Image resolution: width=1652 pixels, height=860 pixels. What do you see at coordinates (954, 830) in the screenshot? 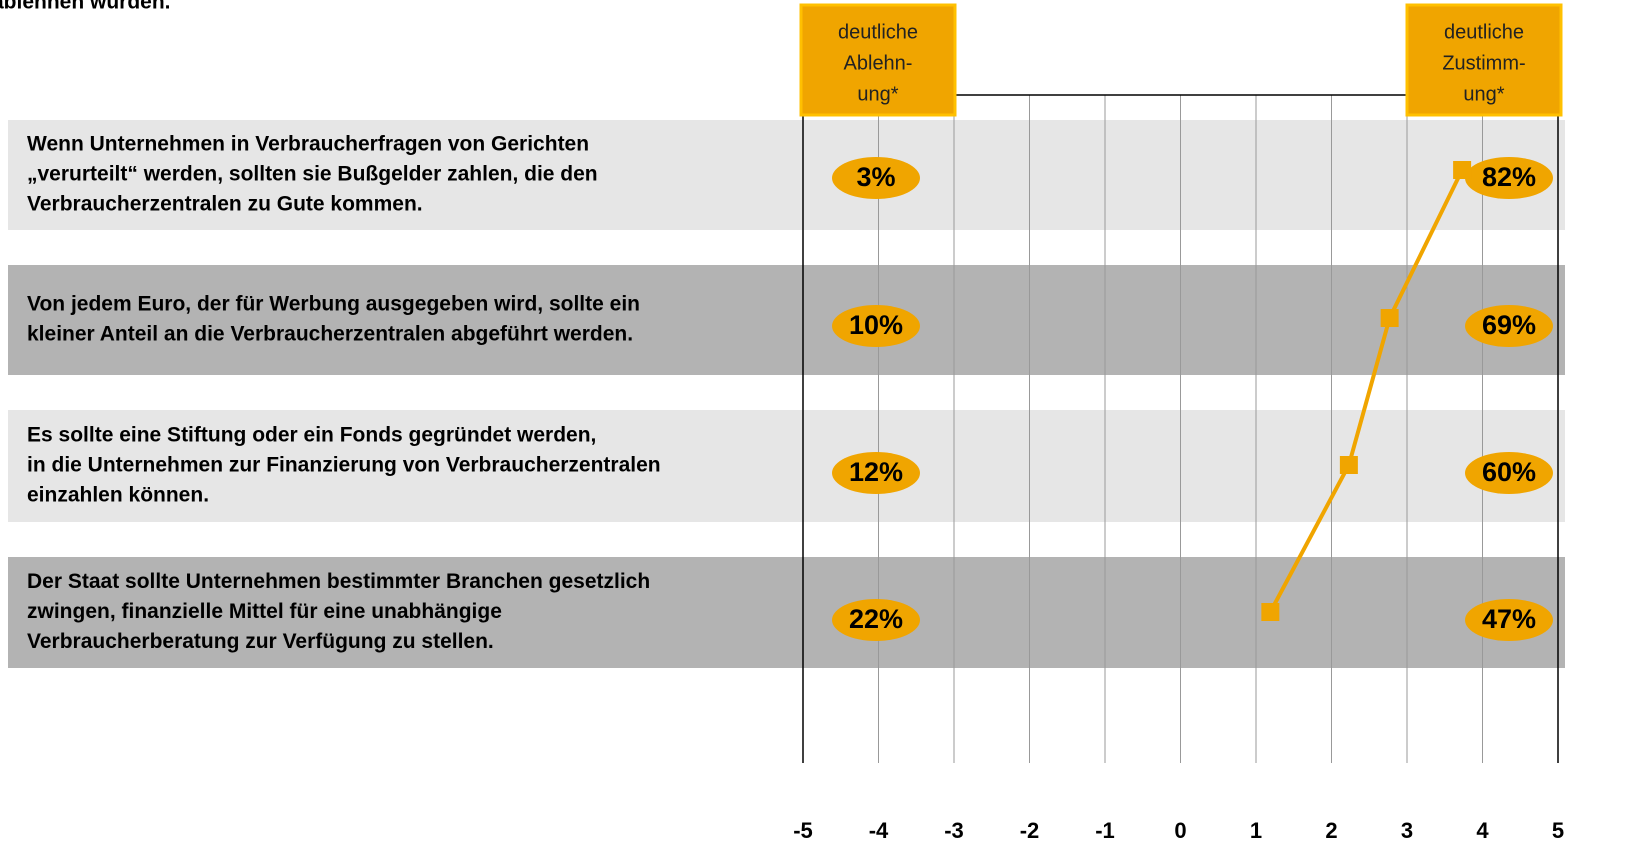
I see `x-tick-label: -3` at bounding box center [954, 830].